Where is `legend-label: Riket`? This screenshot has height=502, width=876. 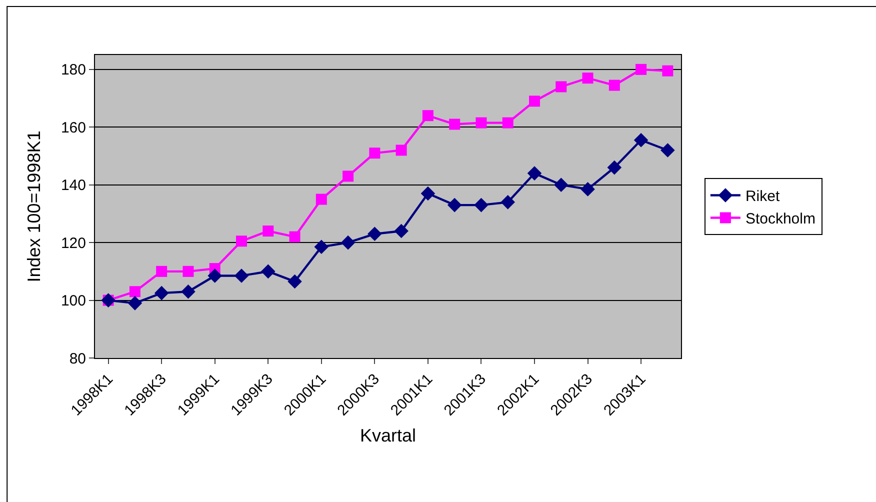 legend-label: Riket is located at coordinates (762, 197).